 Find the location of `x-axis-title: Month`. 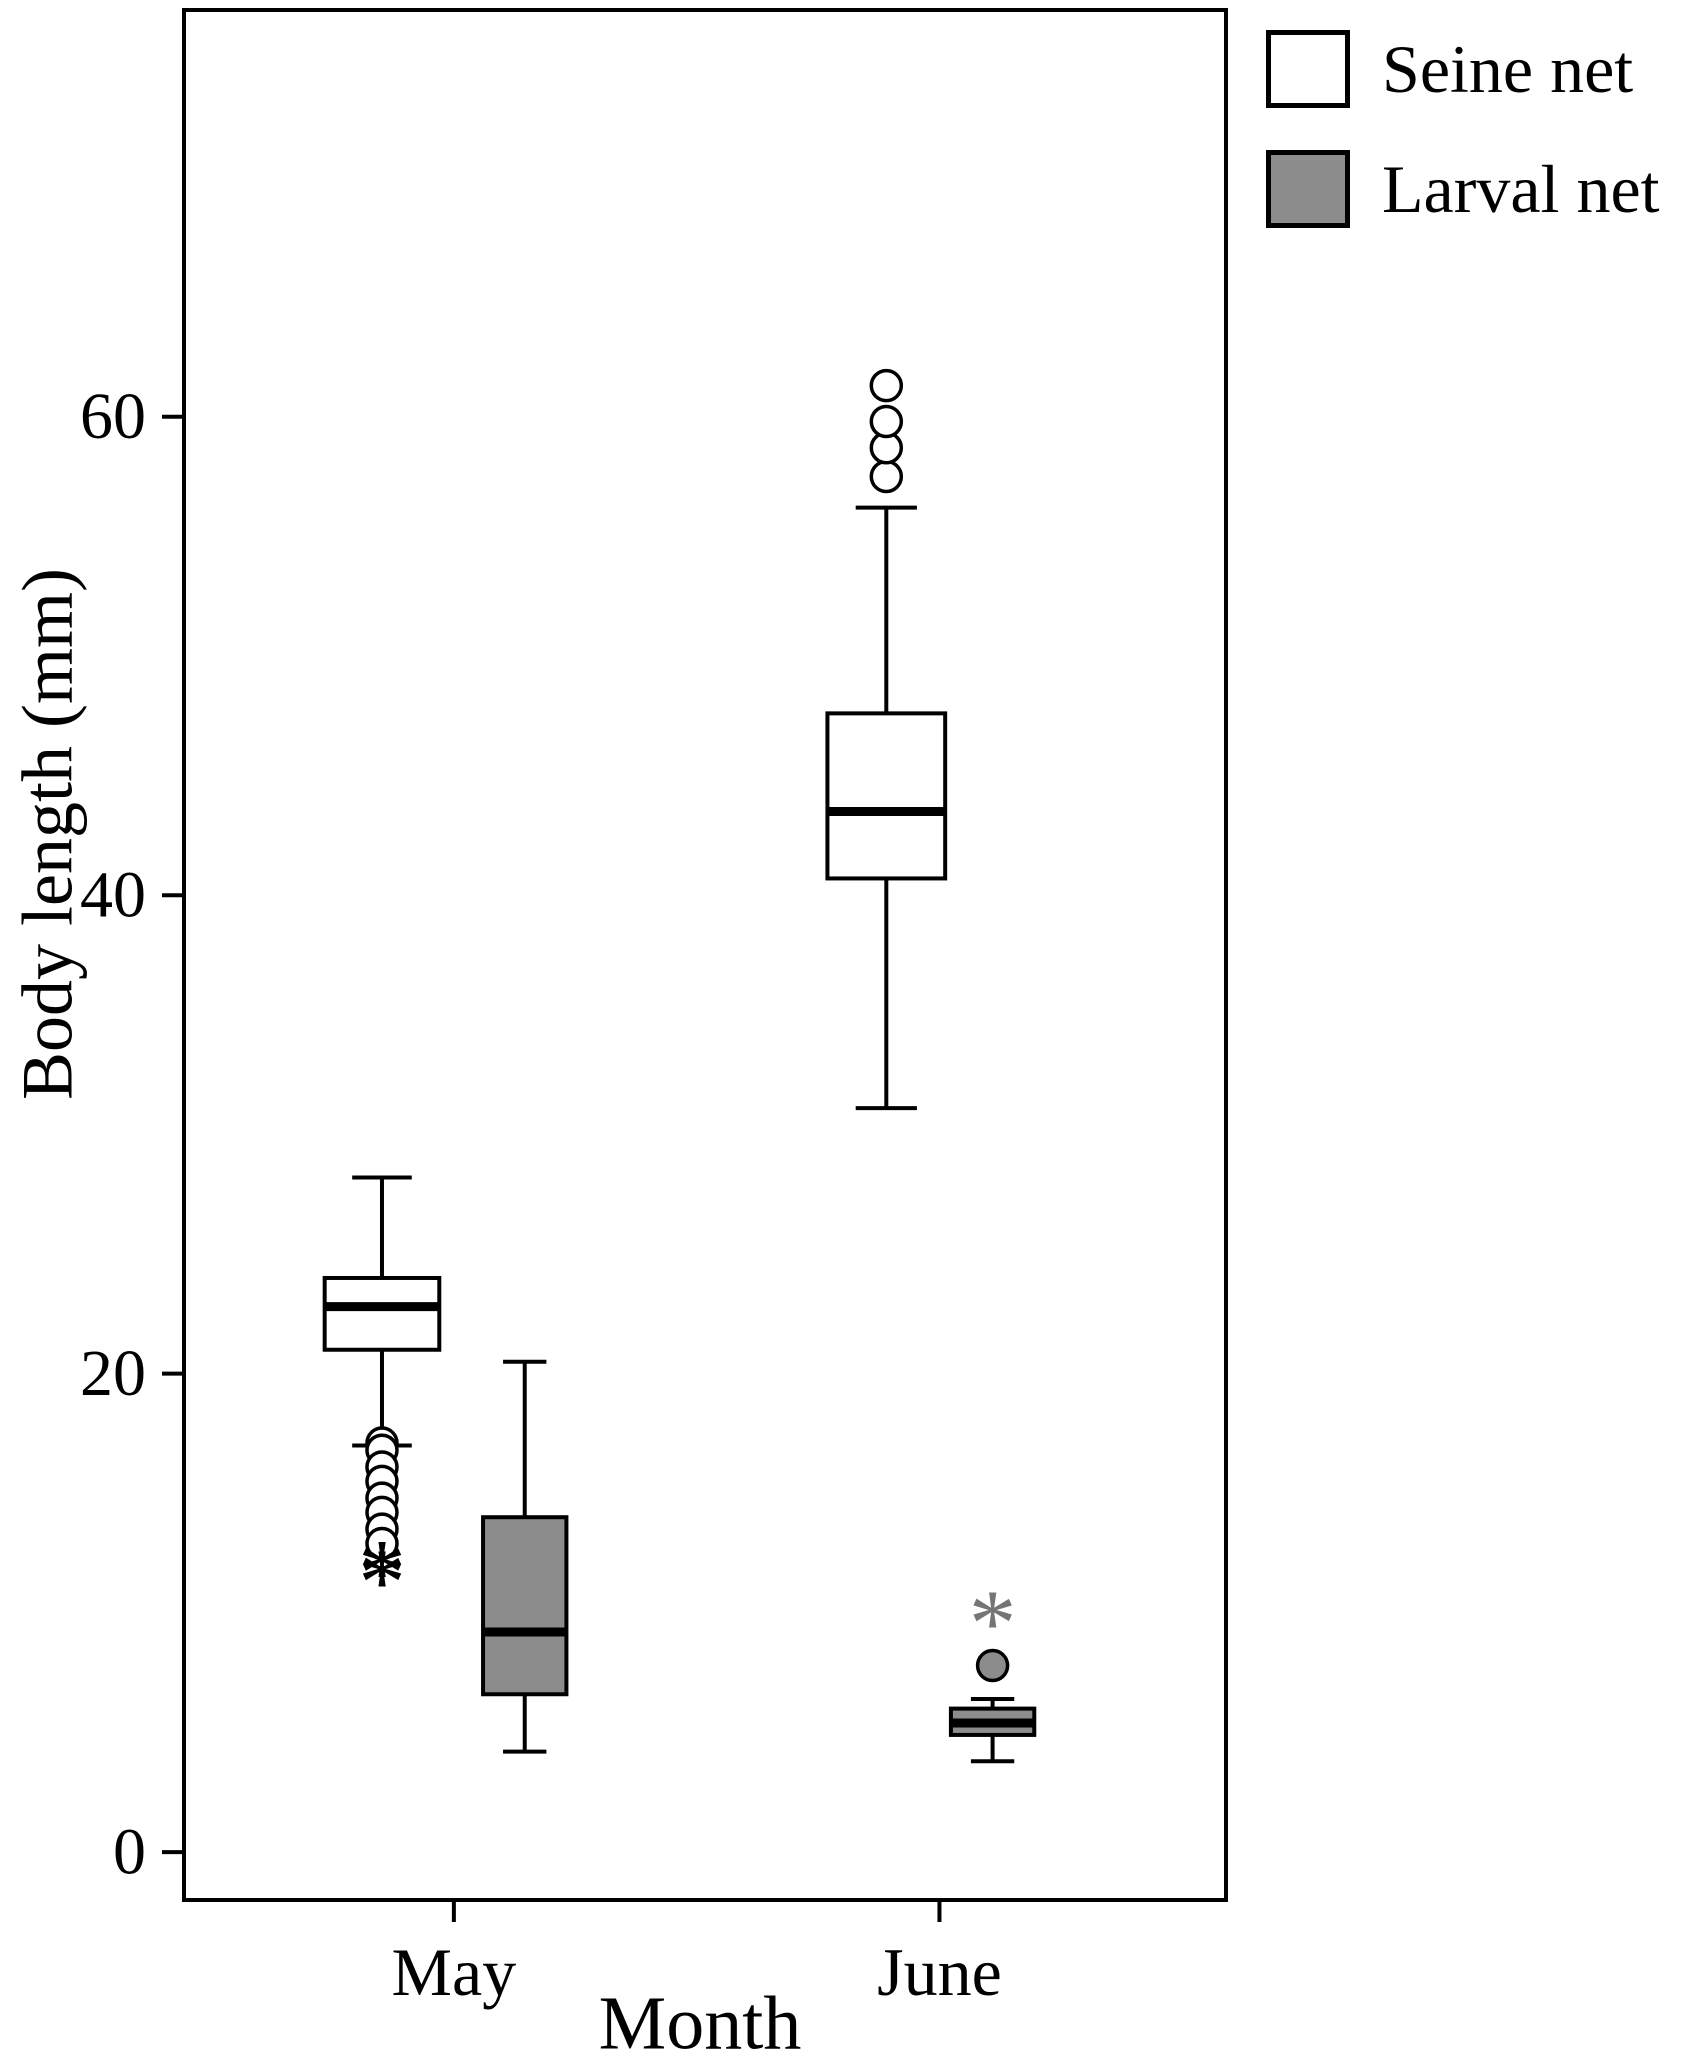

x-axis-title: Month is located at coordinates (700, 2021).